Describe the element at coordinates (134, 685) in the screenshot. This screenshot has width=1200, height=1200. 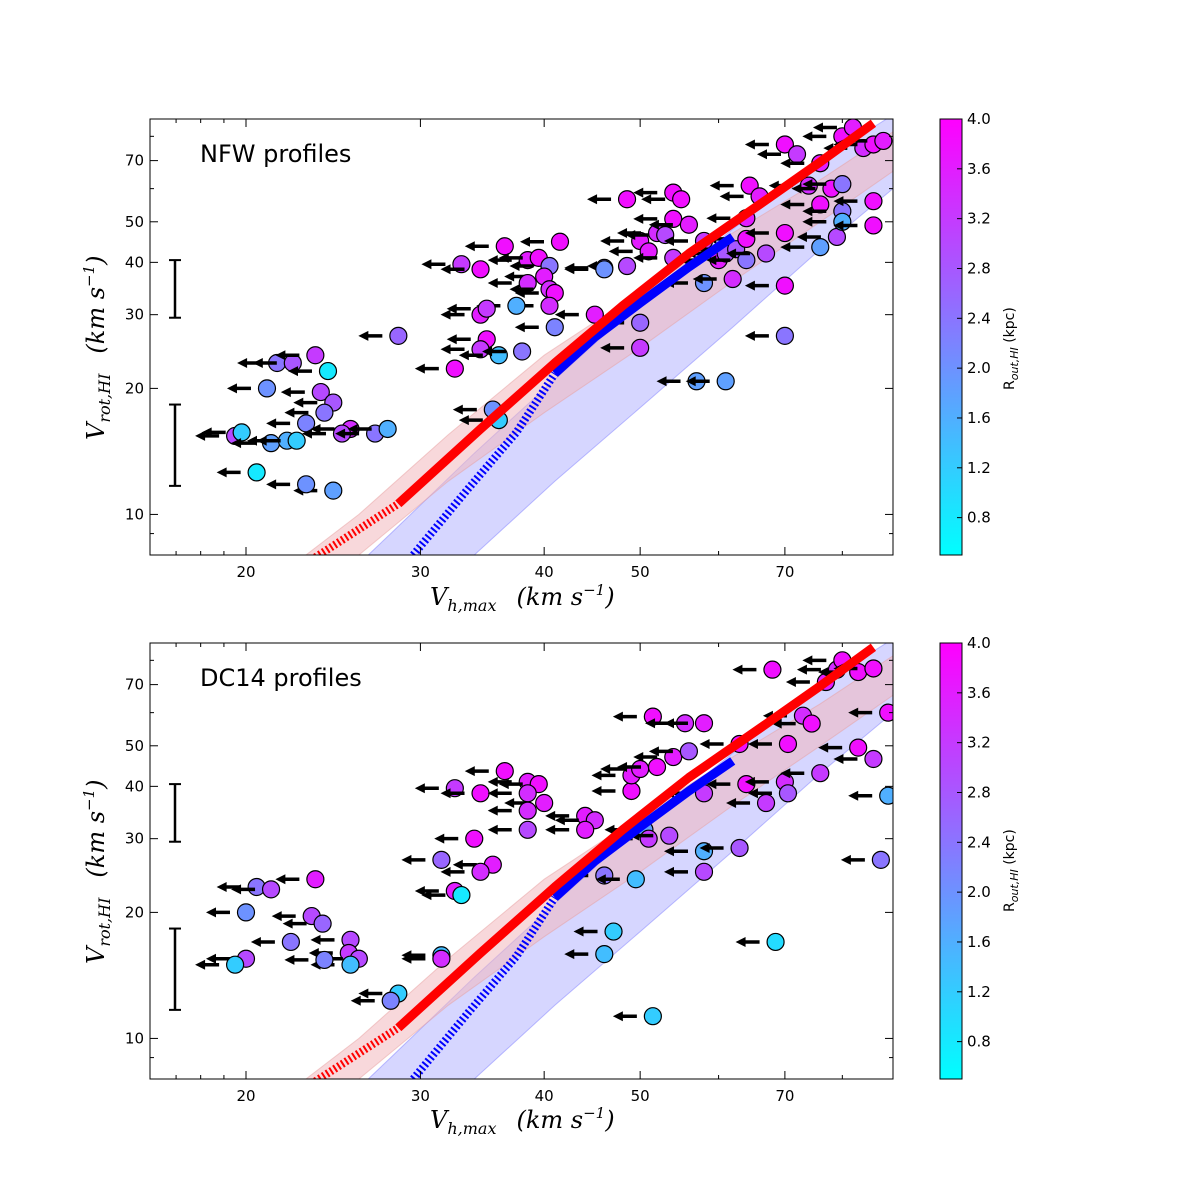
I see `y-tick-label: 70` at that location.